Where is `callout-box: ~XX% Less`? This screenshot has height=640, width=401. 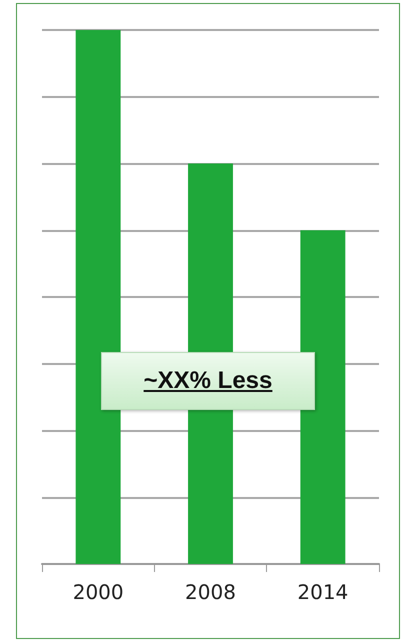
callout-box: ~XX% Less is located at coordinates (208, 381).